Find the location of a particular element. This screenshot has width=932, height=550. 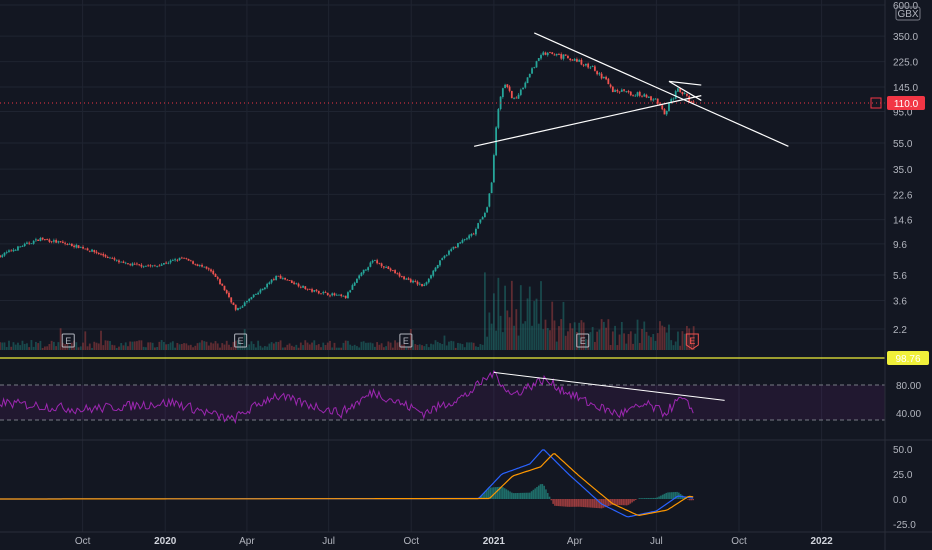

ascending-trendline is located at coordinates (587, 121).